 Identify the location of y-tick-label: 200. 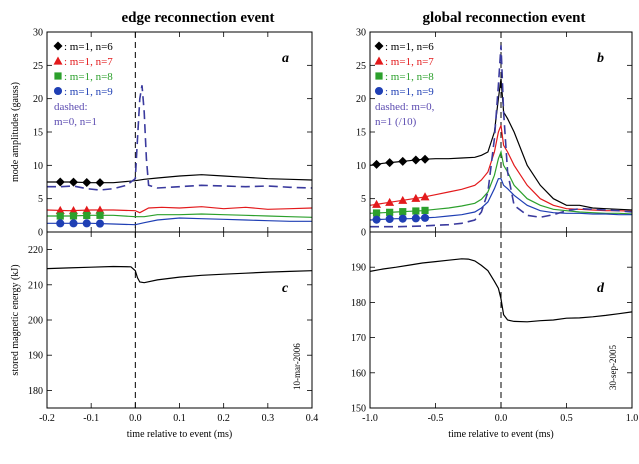
(35, 321).